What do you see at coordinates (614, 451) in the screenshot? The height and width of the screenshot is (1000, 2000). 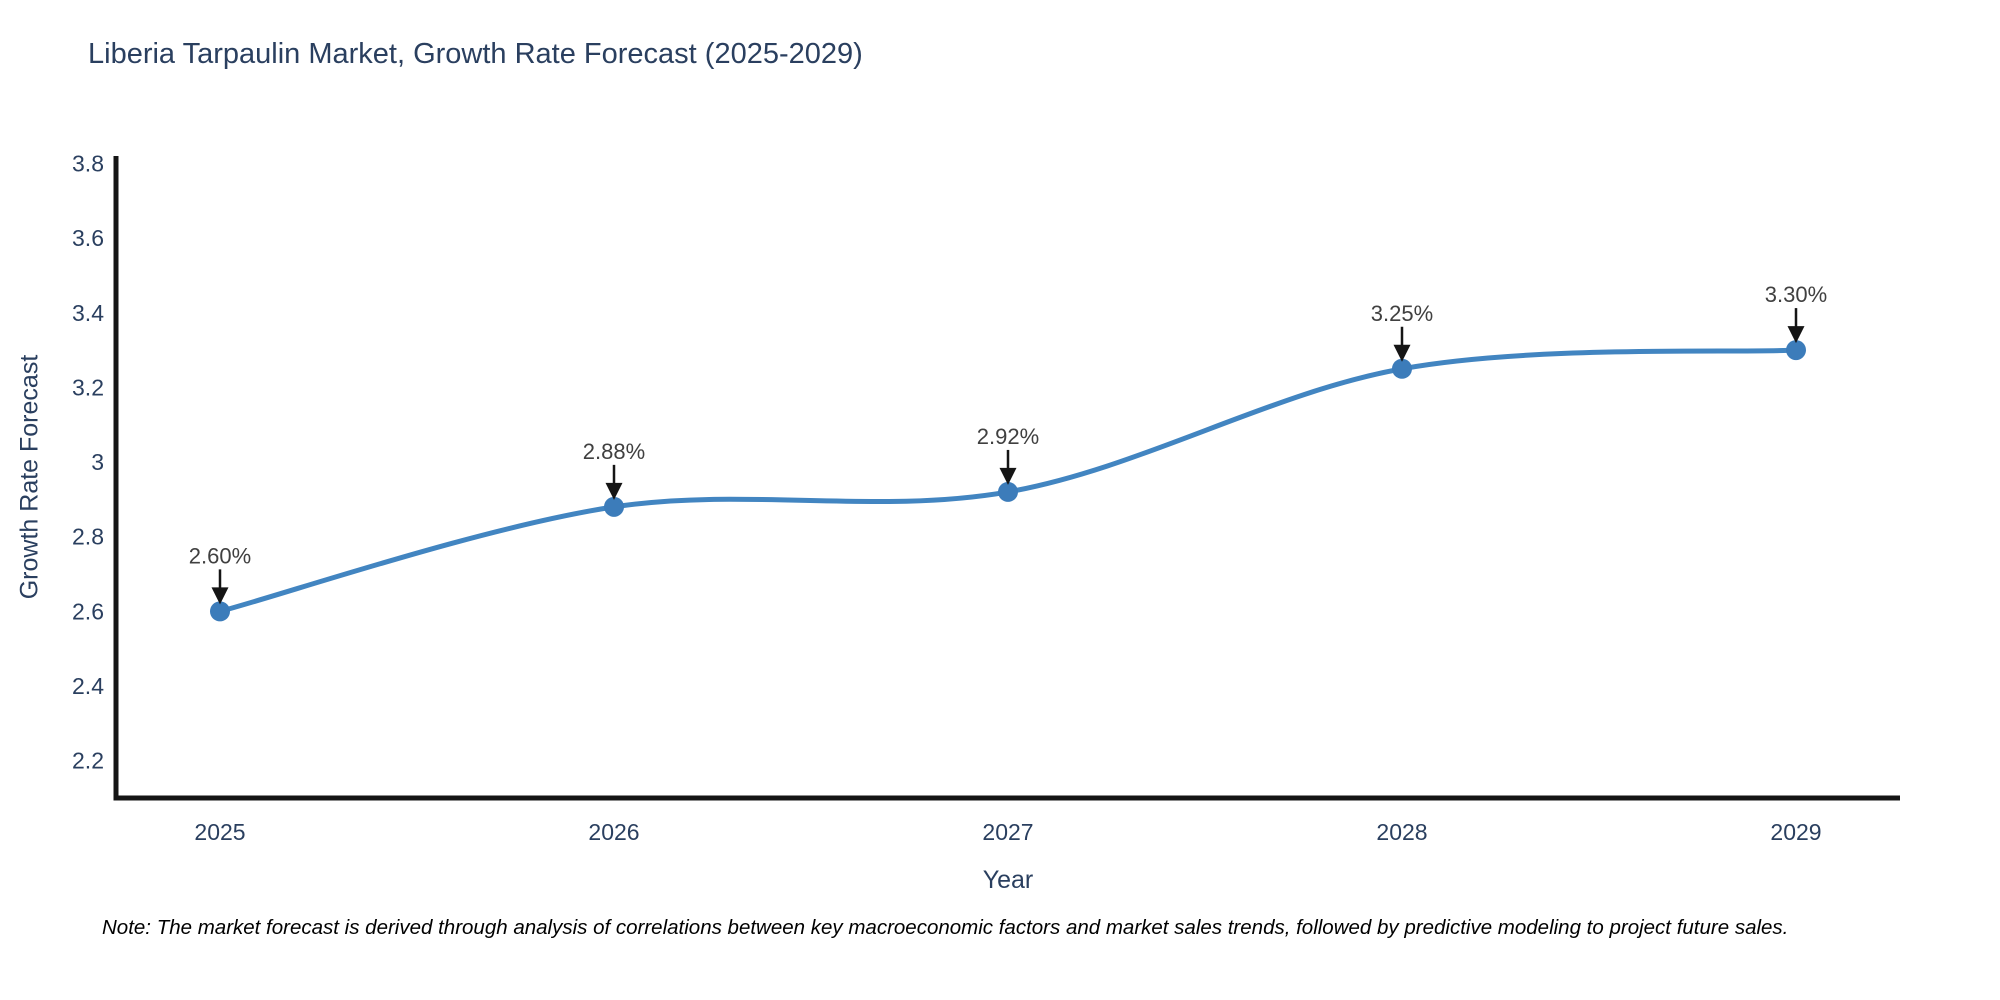 I see `data-point-label: 2.88%` at bounding box center [614, 451].